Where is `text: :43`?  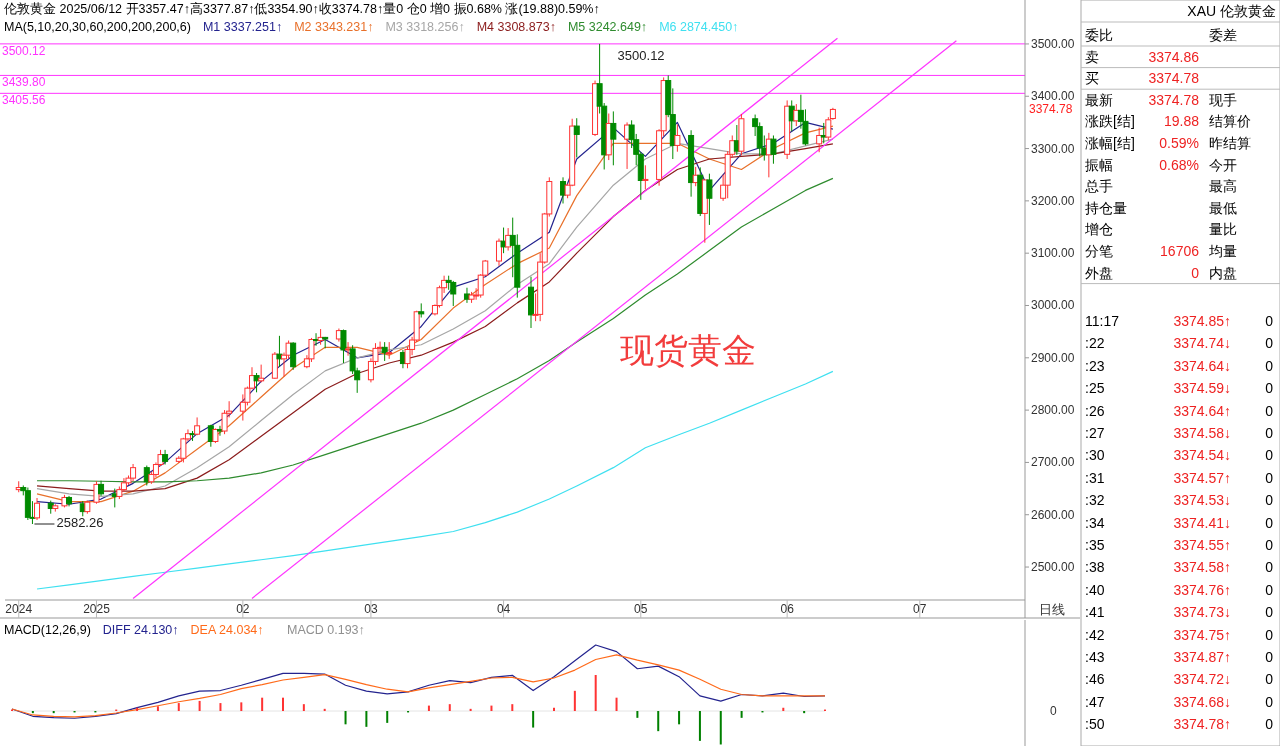 text: :43 is located at coordinates (1095, 657).